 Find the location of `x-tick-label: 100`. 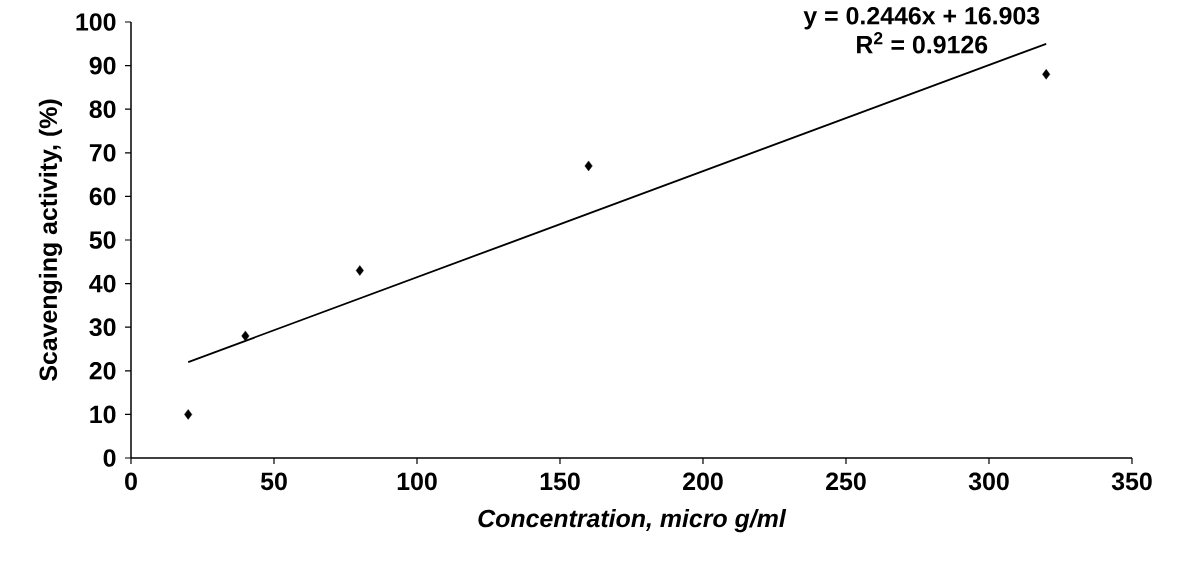

x-tick-label: 100 is located at coordinates (417, 481).